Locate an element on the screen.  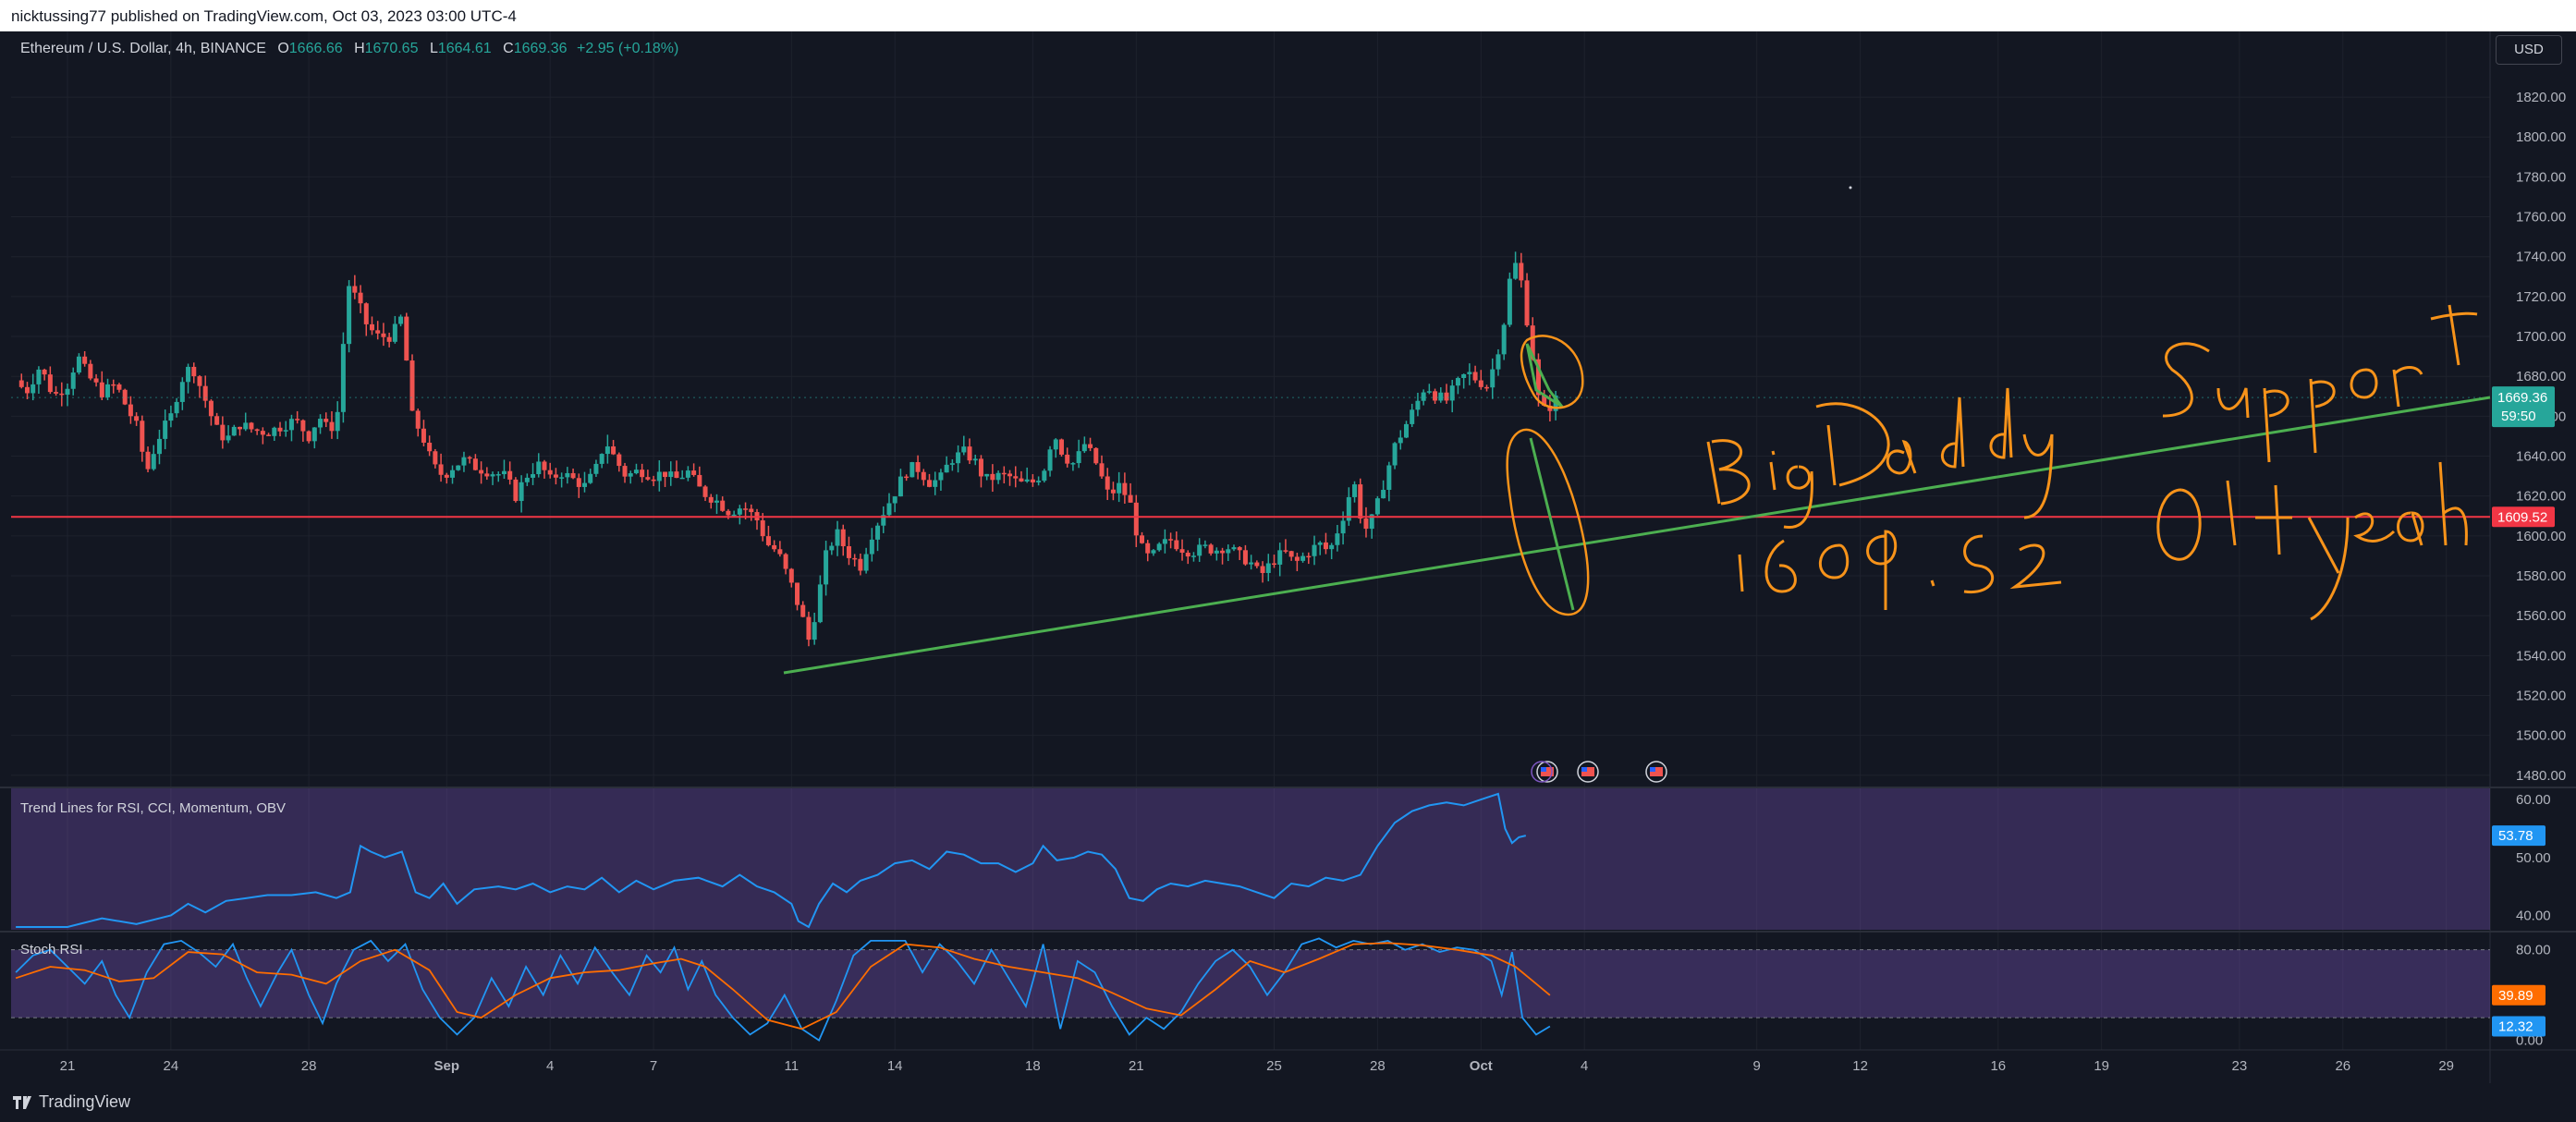
currency-button: USD is located at coordinates (2529, 50).